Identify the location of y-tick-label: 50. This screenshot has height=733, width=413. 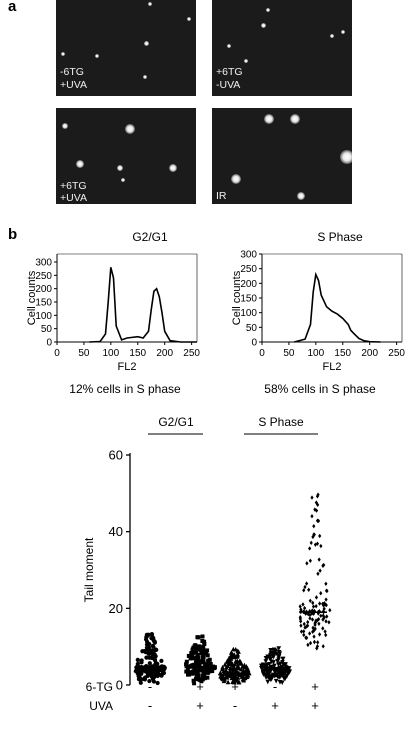
(252, 328).